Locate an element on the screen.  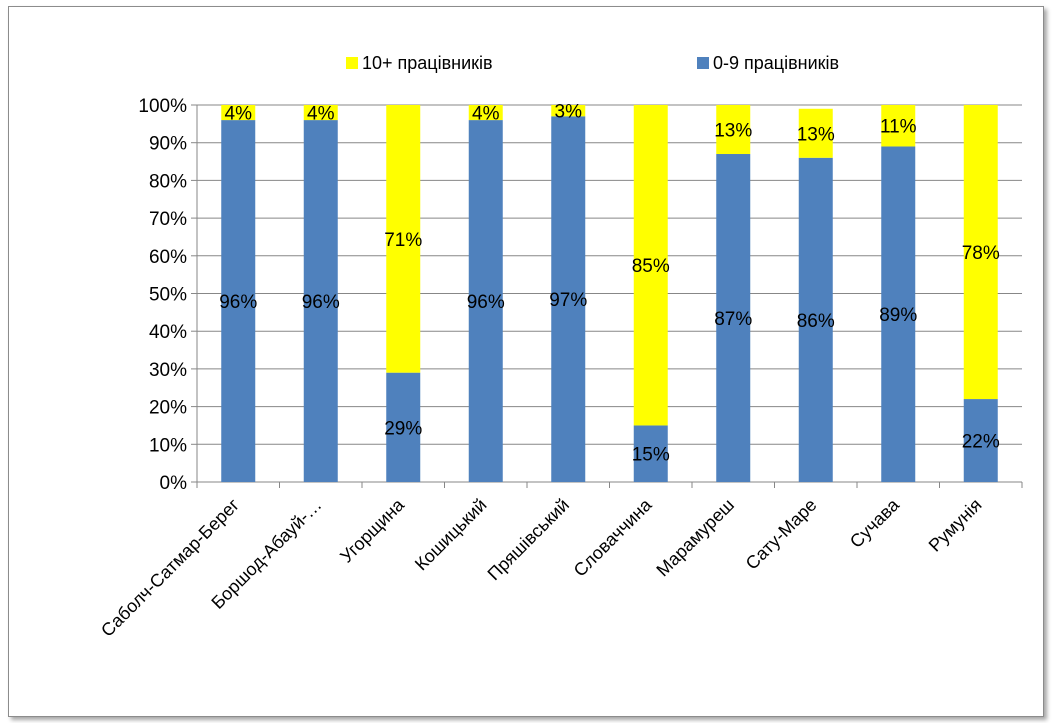
y-tick-label-3: 30% is located at coordinates (168, 370).